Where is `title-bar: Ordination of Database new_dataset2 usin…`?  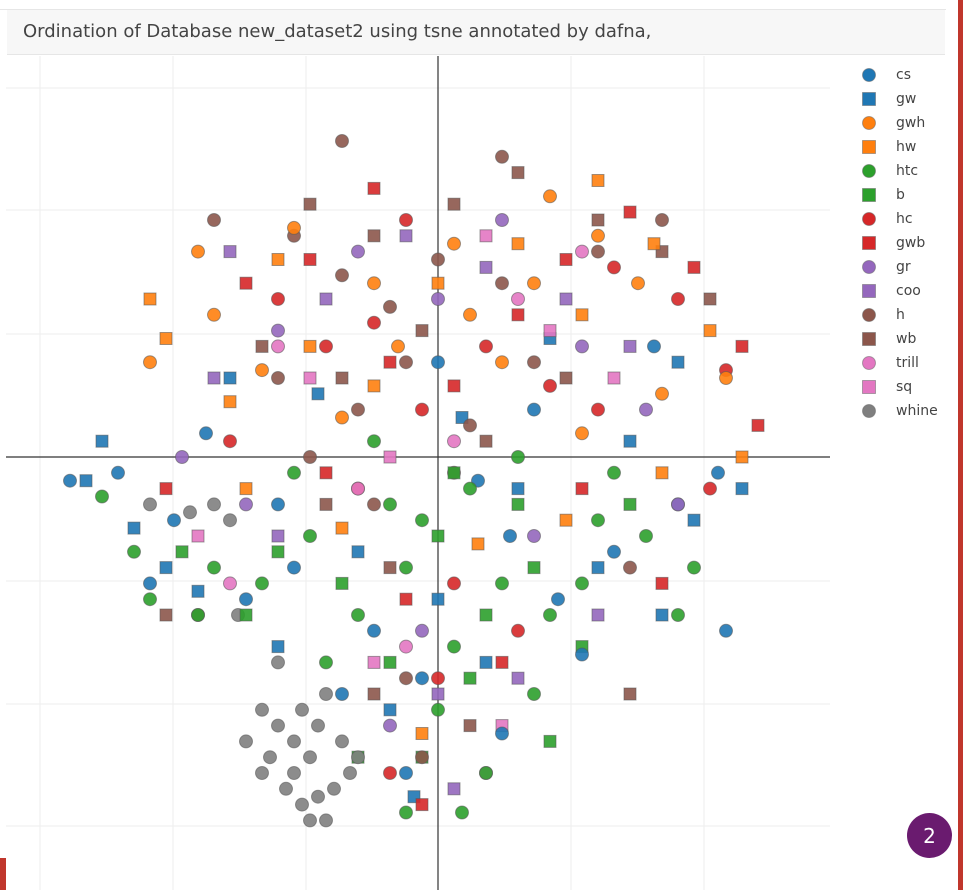 title-bar: Ordination of Database new_dataset2 usin… is located at coordinates (476, 32).